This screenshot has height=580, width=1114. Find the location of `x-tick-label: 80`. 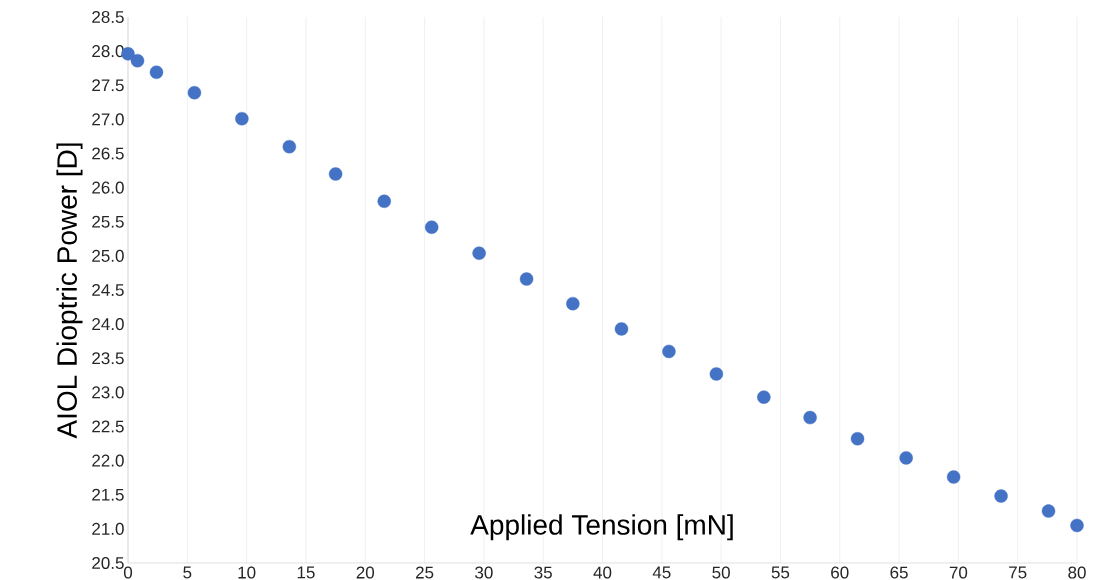

x-tick-label: 80 is located at coordinates (1077, 572).